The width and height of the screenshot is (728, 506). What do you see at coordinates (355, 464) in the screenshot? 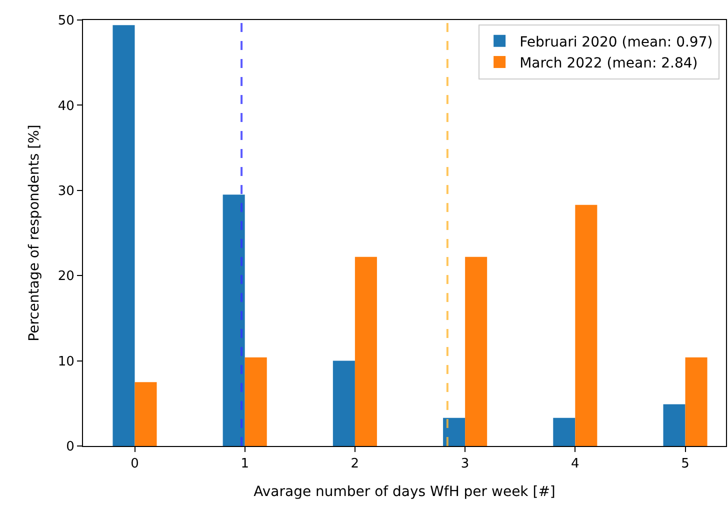
I see `x-tick-label: 2` at bounding box center [355, 464].